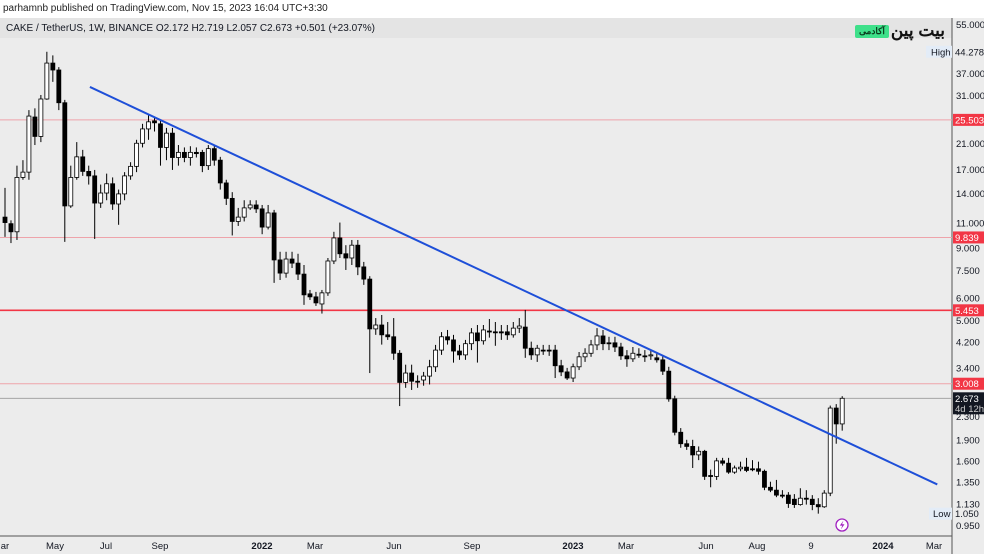 The height and width of the screenshot is (554, 984). Describe the element at coordinates (472, 546) in the screenshot. I see `x-tick-label: Sep` at that location.